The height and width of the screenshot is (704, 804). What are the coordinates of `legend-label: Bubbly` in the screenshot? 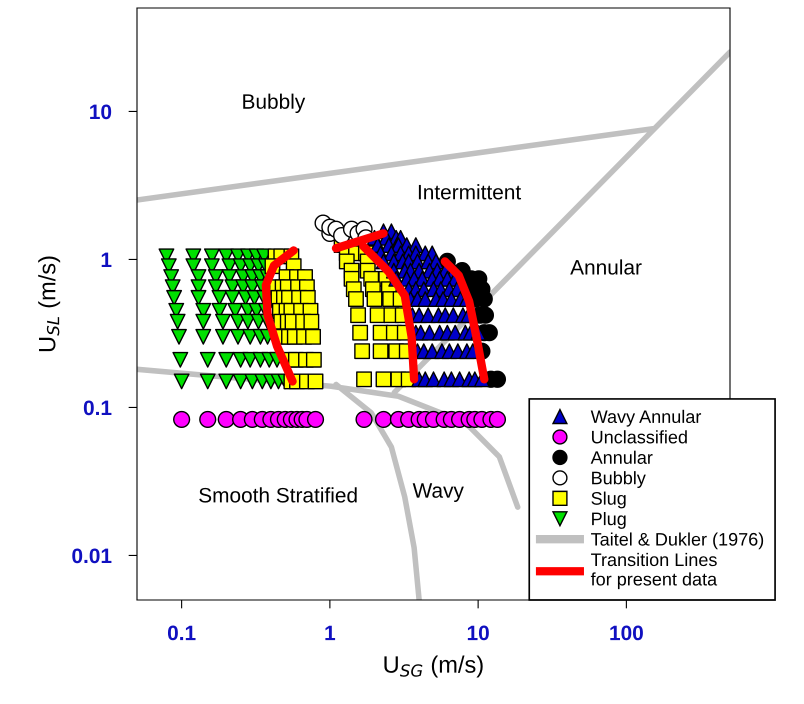 It's located at (619, 479).